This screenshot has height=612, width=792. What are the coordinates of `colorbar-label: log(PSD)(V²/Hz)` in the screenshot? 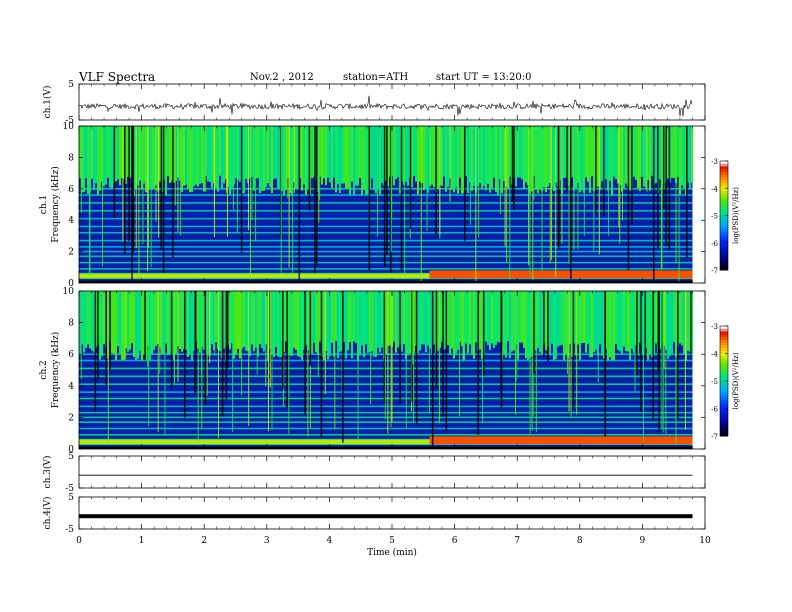 It's located at (736, 380).